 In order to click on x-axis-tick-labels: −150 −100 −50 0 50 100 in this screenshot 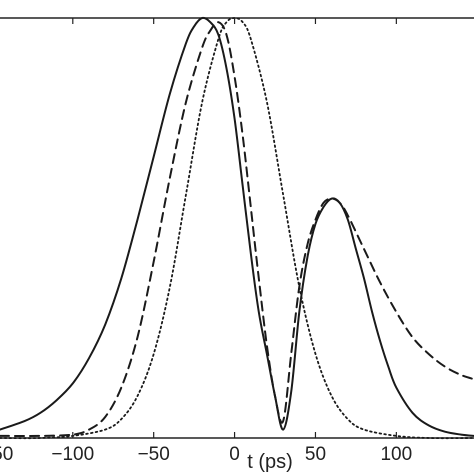, I will do `click(206, 454)`.